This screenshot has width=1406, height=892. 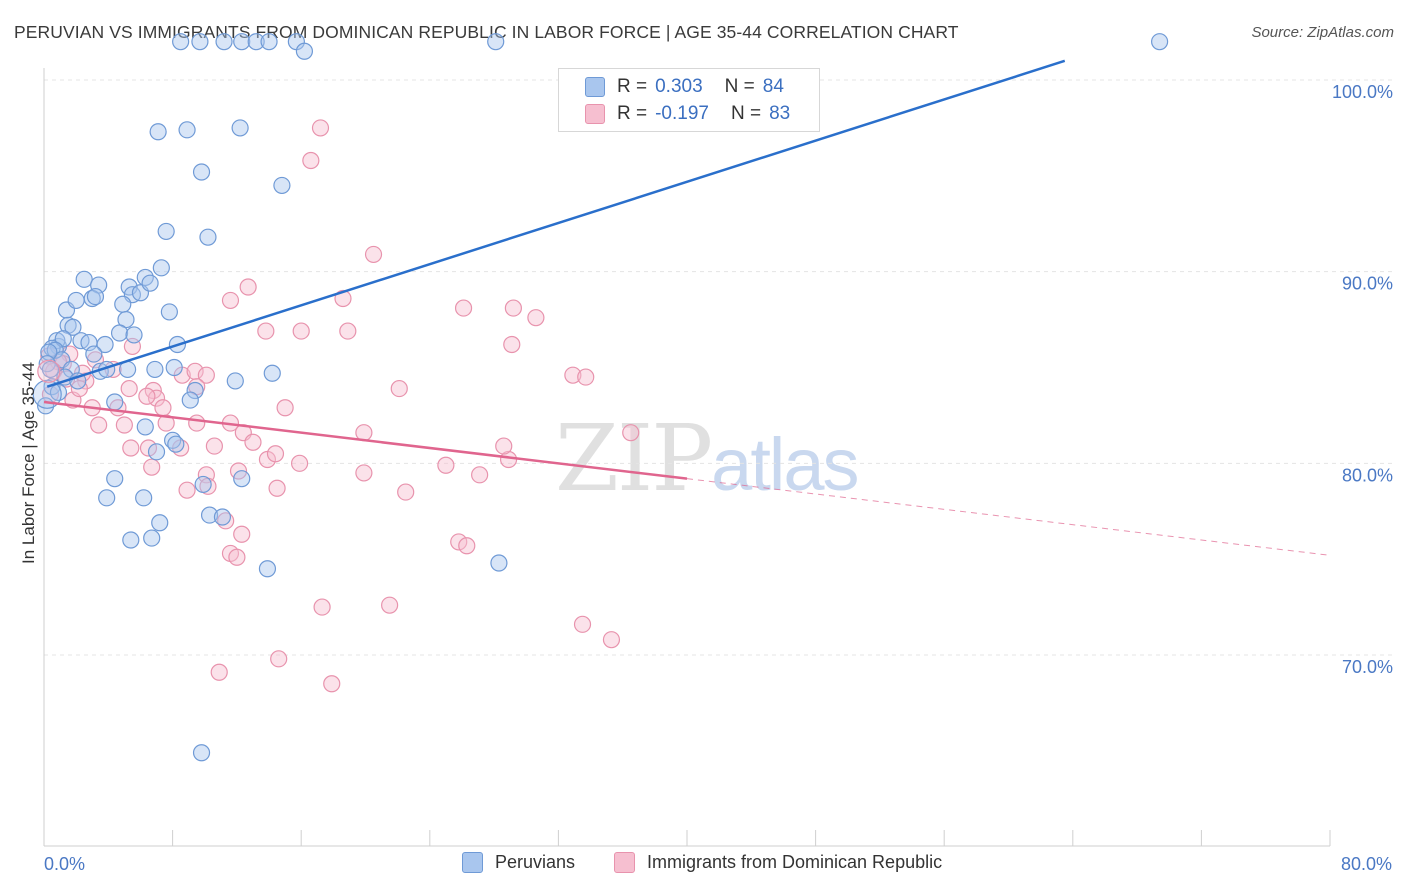 I want to click on y-tick-label: 100.0%, so click(x=1362, y=92).